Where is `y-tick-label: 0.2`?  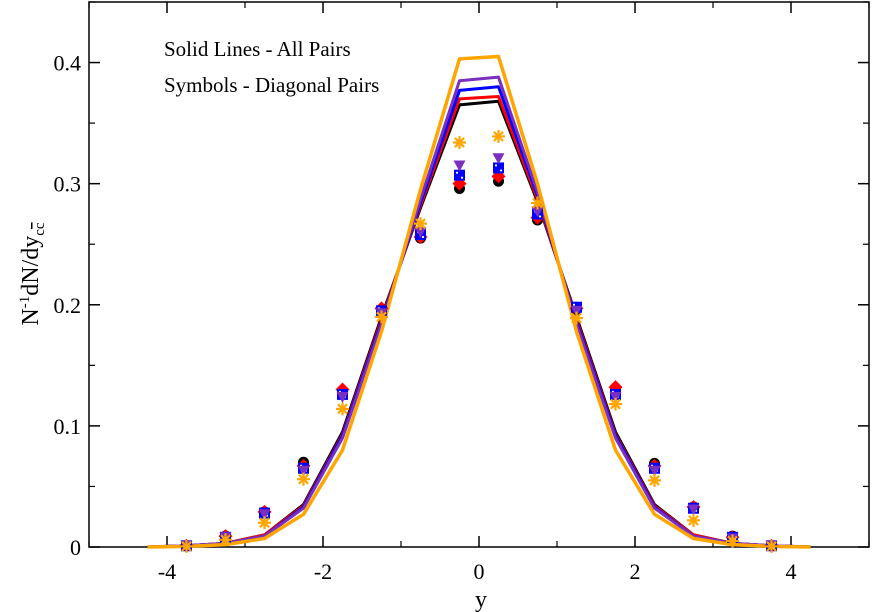 y-tick-label: 0.2 is located at coordinates (68, 305).